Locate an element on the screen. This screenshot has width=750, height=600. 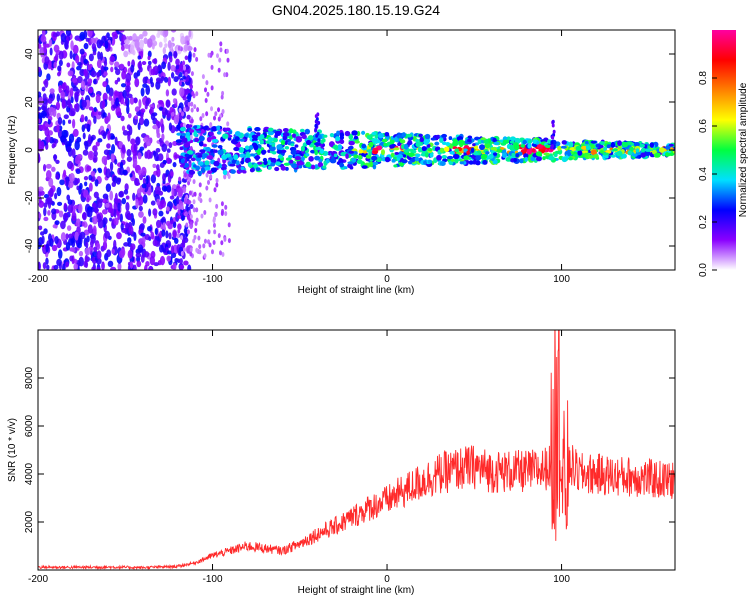
y-tick-label: 40 is located at coordinates (29, 54).